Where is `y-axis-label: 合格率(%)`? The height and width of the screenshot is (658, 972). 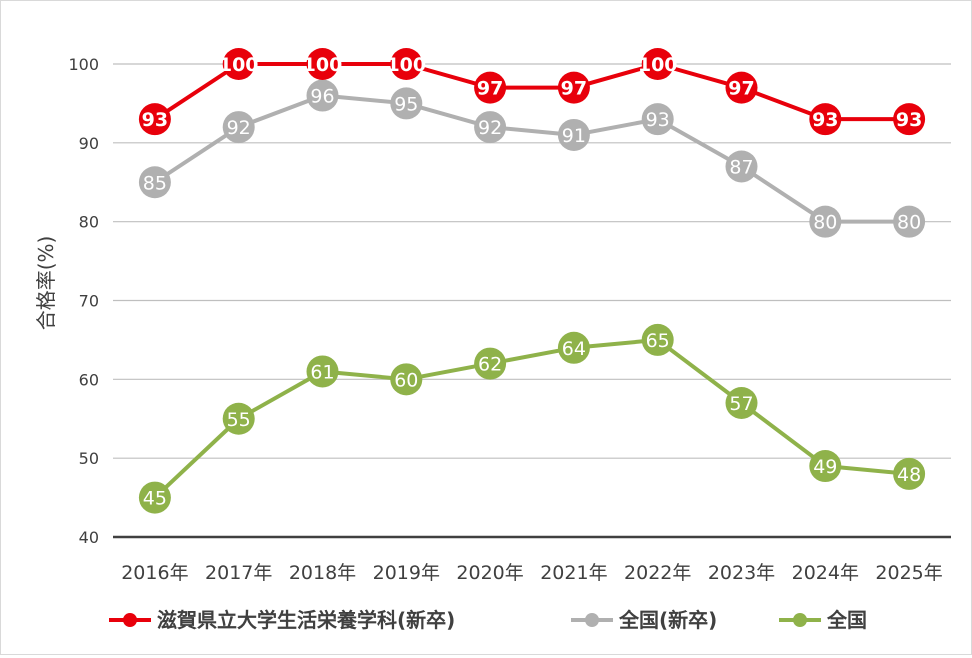 y-axis-label: 合格率(%) is located at coordinates (46, 283).